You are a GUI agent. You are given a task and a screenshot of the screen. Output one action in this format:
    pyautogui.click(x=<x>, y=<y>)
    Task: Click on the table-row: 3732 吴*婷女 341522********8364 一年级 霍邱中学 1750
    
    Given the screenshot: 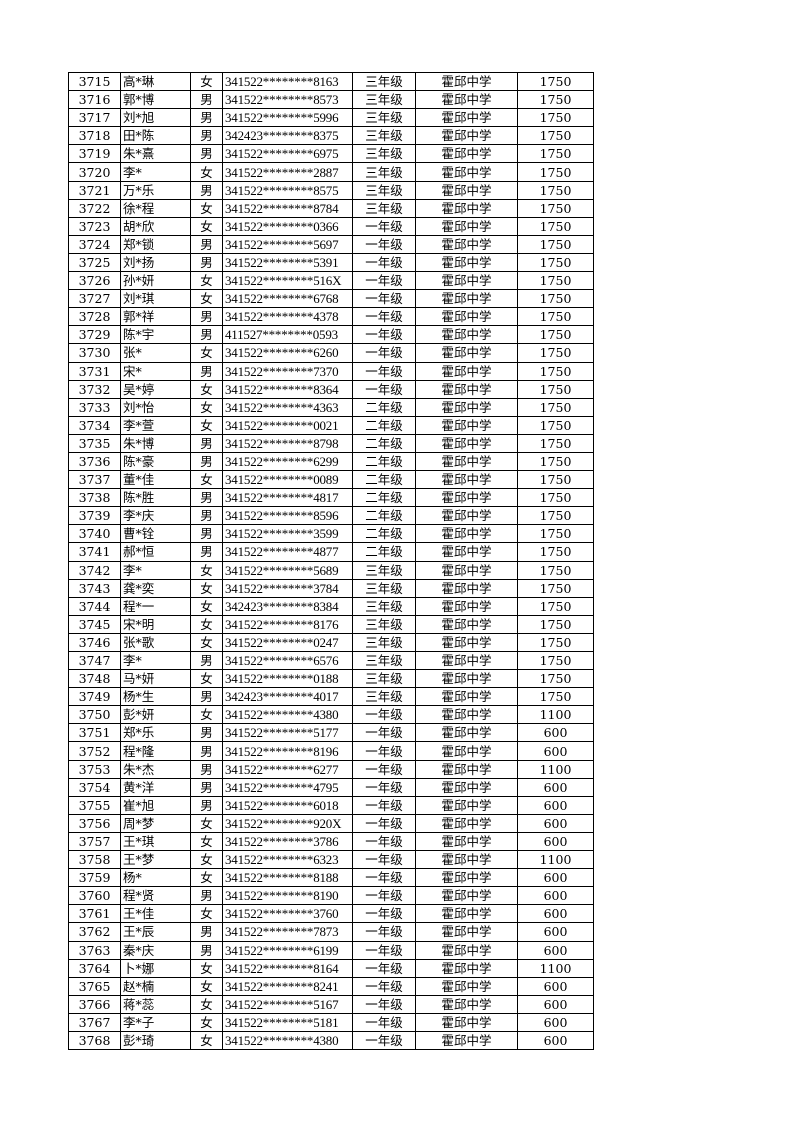 What is the action you would take?
    pyautogui.click(x=331, y=389)
    